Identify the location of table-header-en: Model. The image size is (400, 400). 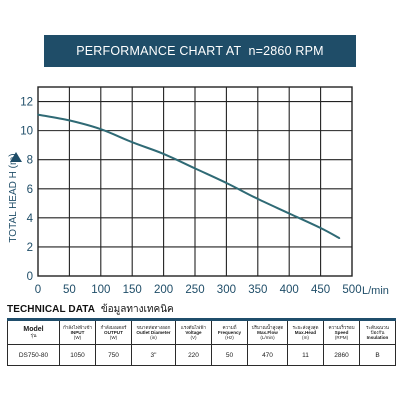
(33, 329).